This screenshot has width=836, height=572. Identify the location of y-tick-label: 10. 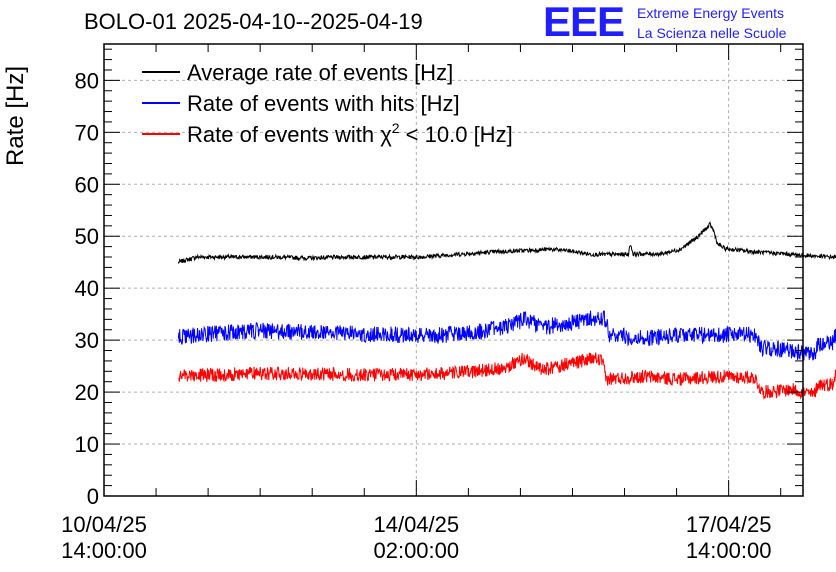
(87, 444).